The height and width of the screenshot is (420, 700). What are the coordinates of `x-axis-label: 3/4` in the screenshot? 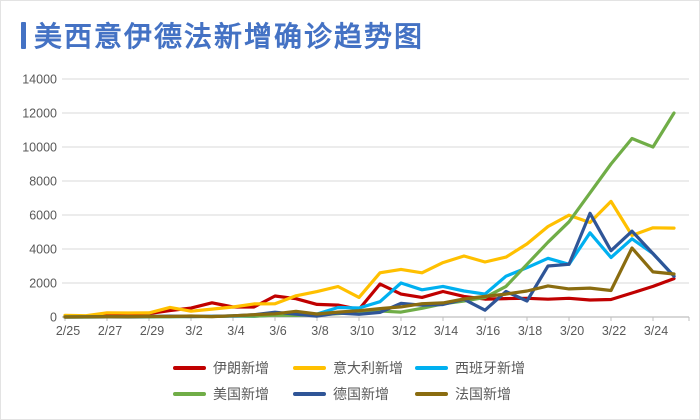 It's located at (235, 331).